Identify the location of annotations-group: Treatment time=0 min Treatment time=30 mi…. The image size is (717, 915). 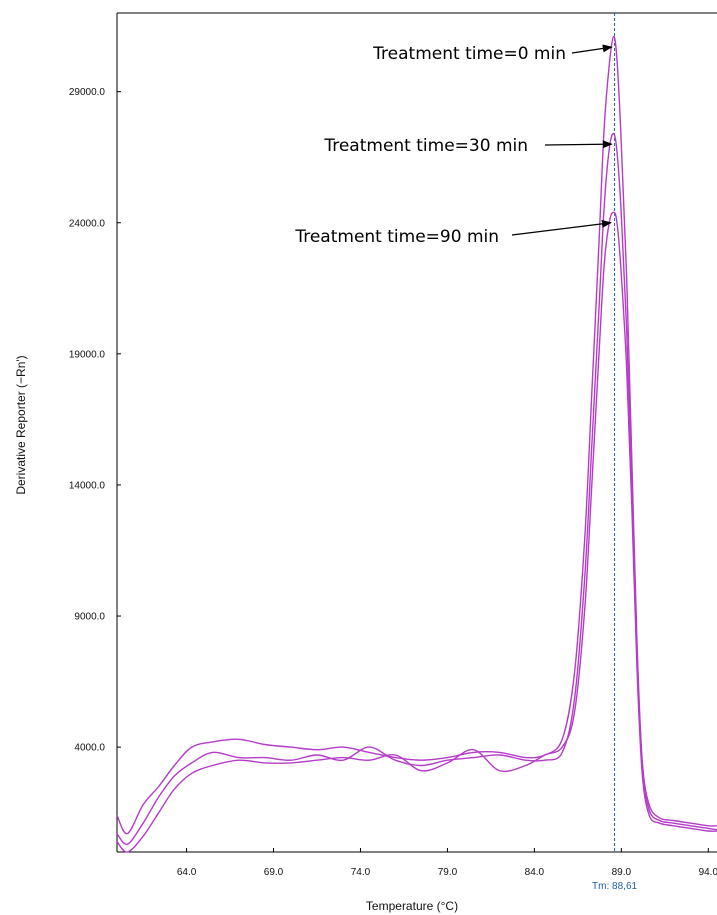
(453, 145).